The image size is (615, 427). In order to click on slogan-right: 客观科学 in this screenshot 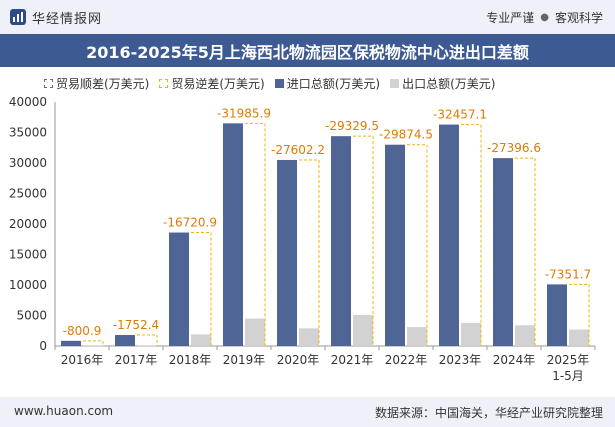, I will do `click(578, 18)`.